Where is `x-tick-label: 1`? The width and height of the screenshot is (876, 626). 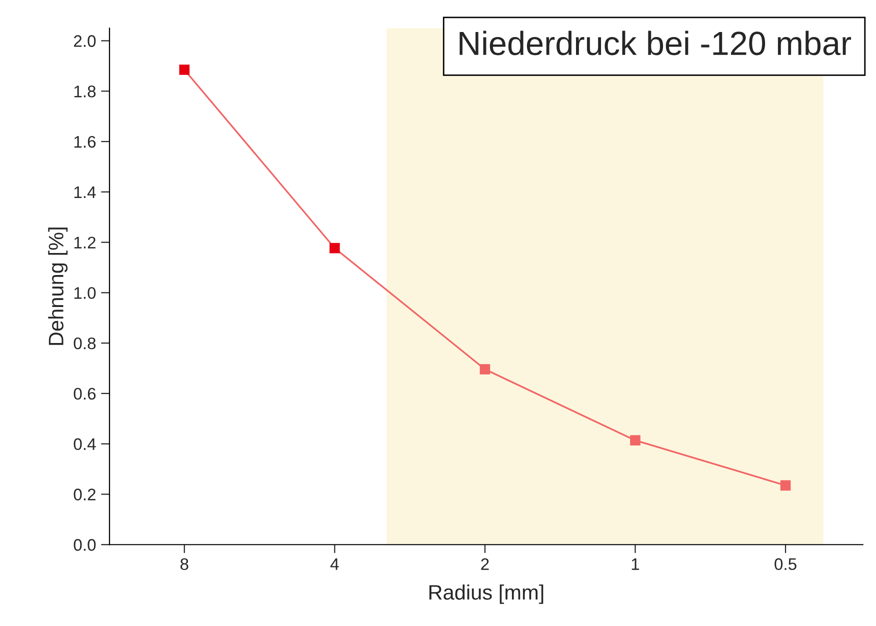
x-tick-label: 1 is located at coordinates (636, 564).